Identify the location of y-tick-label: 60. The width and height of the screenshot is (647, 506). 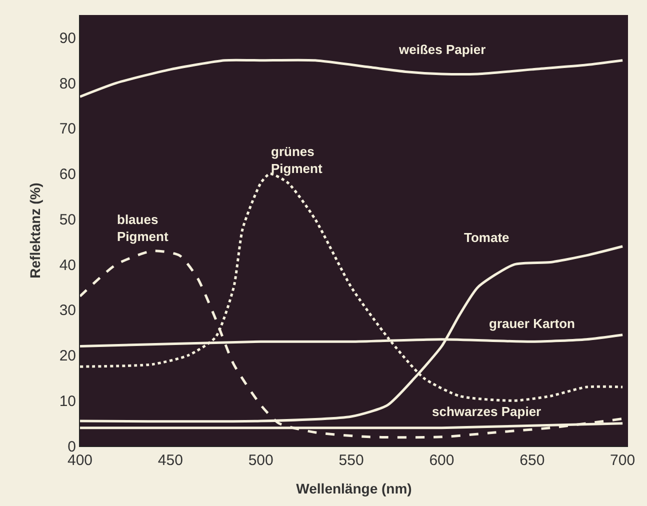
(67, 175).